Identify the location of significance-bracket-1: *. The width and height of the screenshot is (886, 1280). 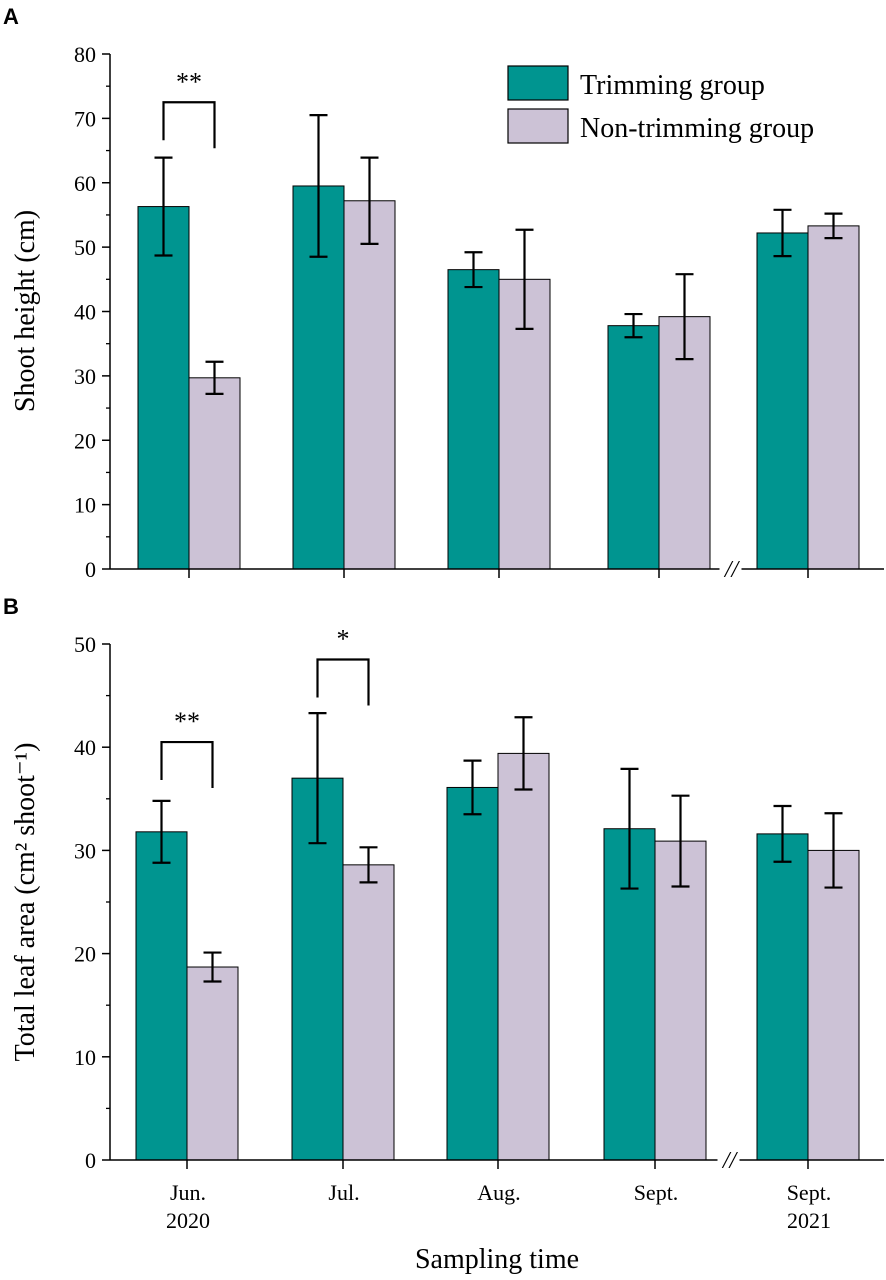
(343, 665).